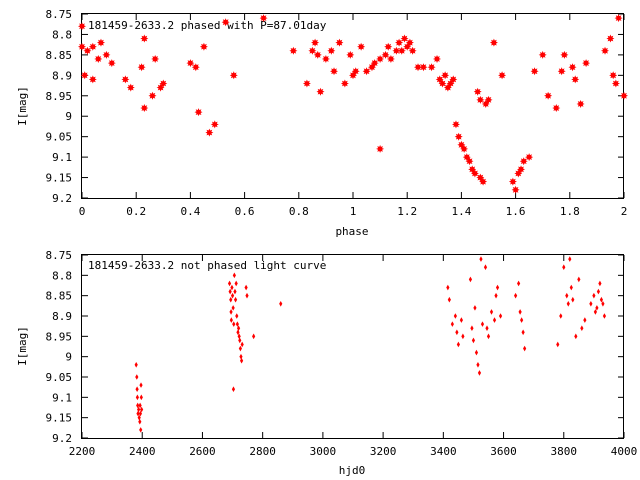  I want to click on y-tick-label: 8.75, so click(59, 14).